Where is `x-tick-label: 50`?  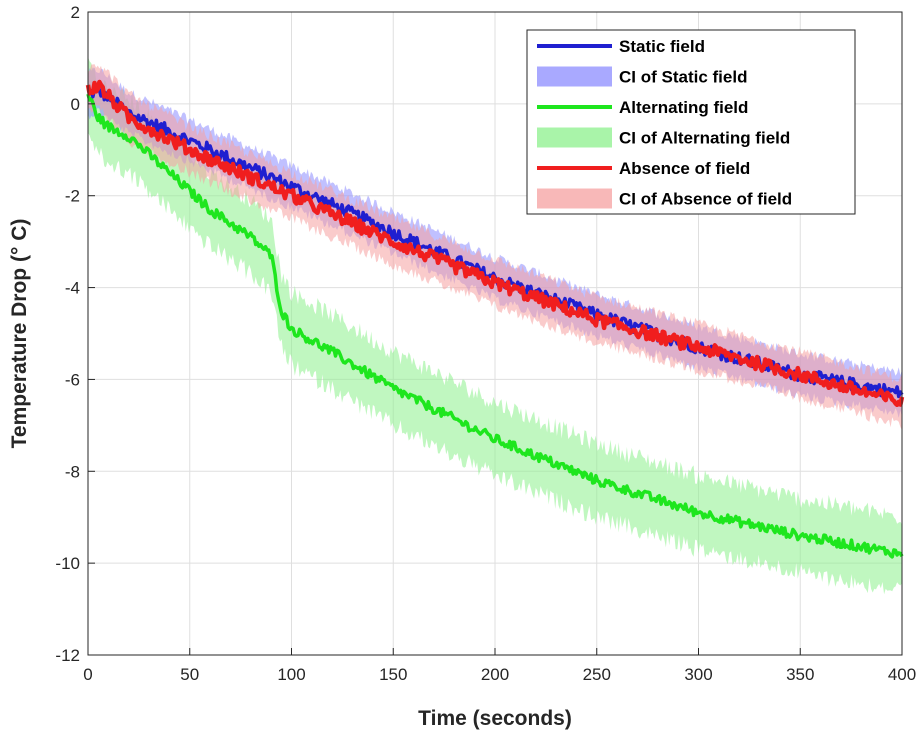
x-tick-label: 50 is located at coordinates (189, 674).